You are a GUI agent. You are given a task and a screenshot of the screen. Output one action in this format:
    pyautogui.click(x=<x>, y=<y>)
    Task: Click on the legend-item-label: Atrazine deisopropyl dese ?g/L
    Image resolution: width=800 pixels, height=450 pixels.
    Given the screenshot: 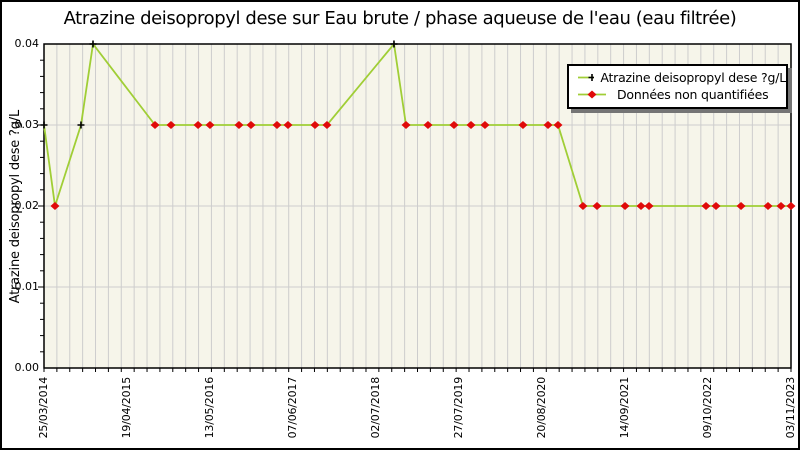 What is the action you would take?
    pyautogui.click(x=693, y=77)
    